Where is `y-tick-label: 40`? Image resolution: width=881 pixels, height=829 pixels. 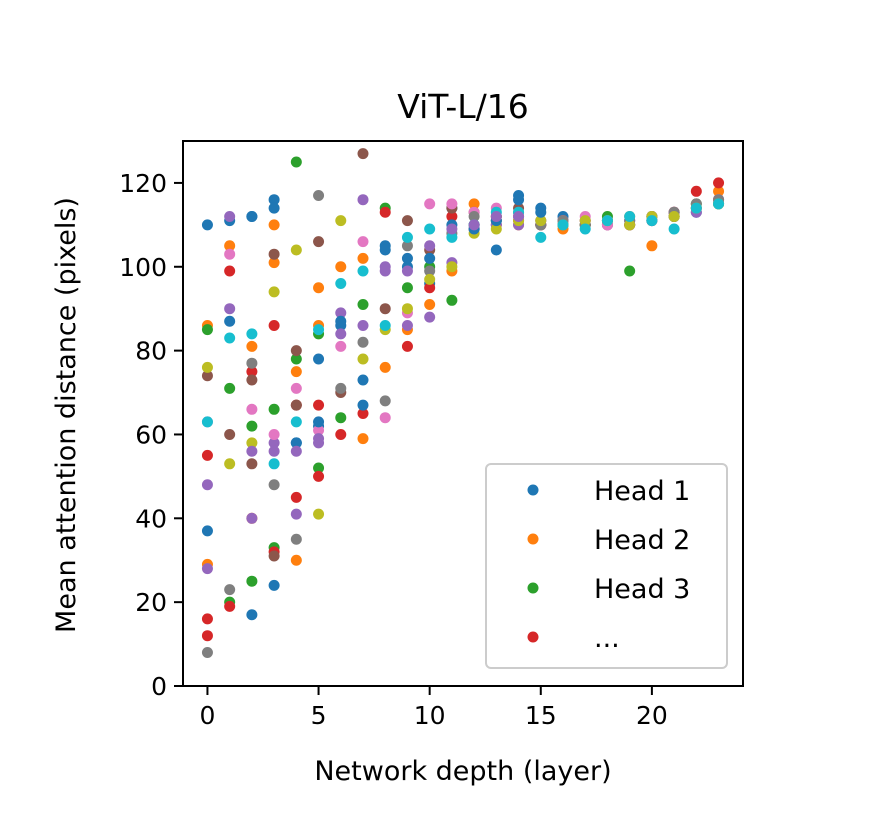 y-tick-label: 40 is located at coordinates (151, 518).